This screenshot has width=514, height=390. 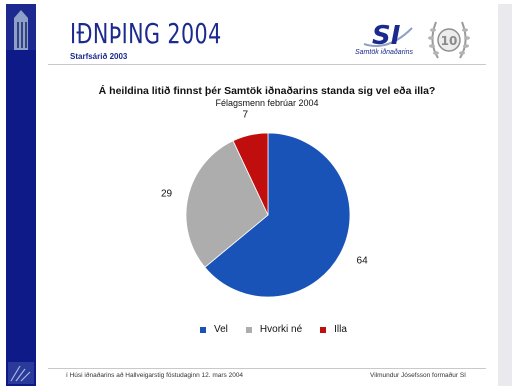 I want to click on si-logo-text: SI, so click(x=386, y=36).